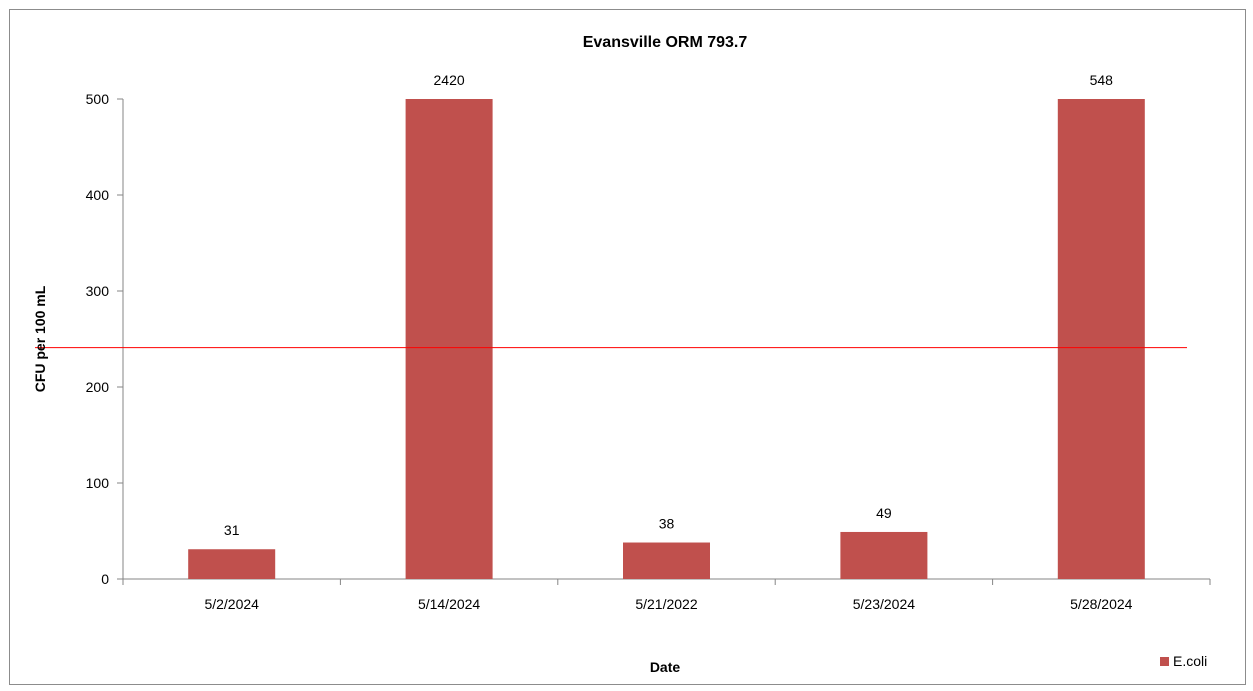 The image size is (1253, 691). Describe the element at coordinates (667, 524) in the screenshot. I see `data-label: 38` at that location.